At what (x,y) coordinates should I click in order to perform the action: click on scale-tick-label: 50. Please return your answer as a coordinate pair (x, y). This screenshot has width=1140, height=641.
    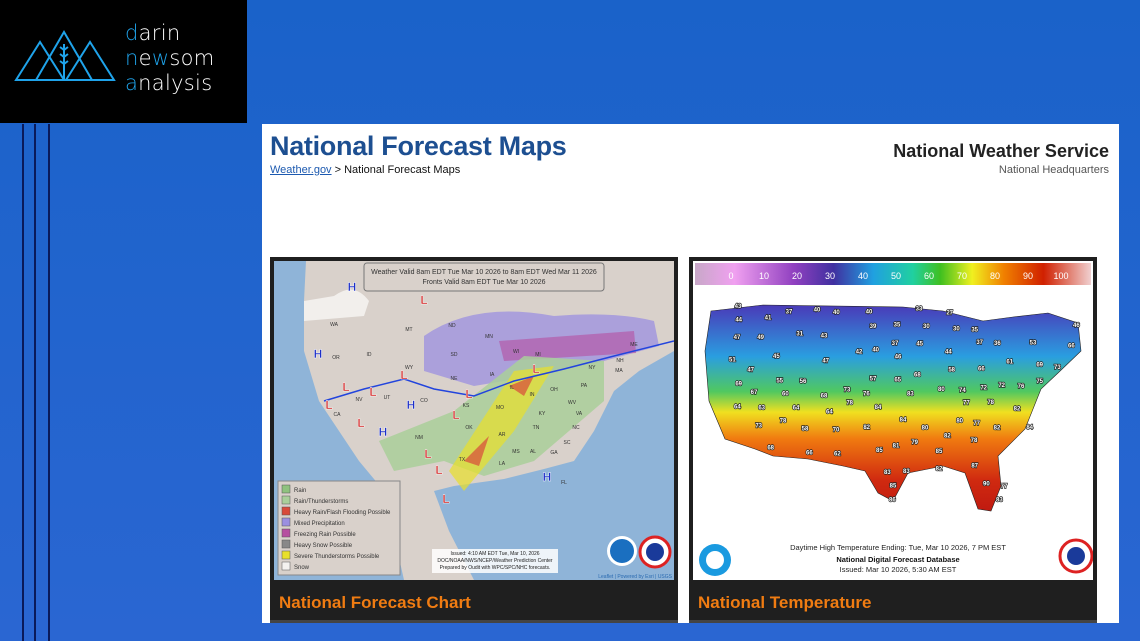
    Looking at the image, I should click on (896, 276).